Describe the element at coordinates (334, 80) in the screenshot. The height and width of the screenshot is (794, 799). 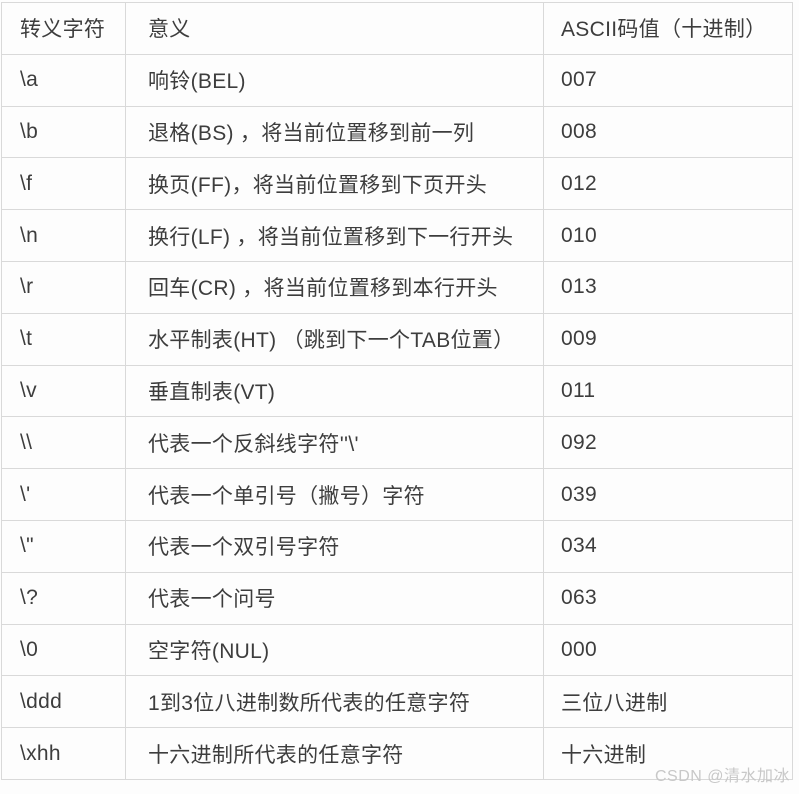
I see `meaning-cell: 响铃(BEL)` at that location.